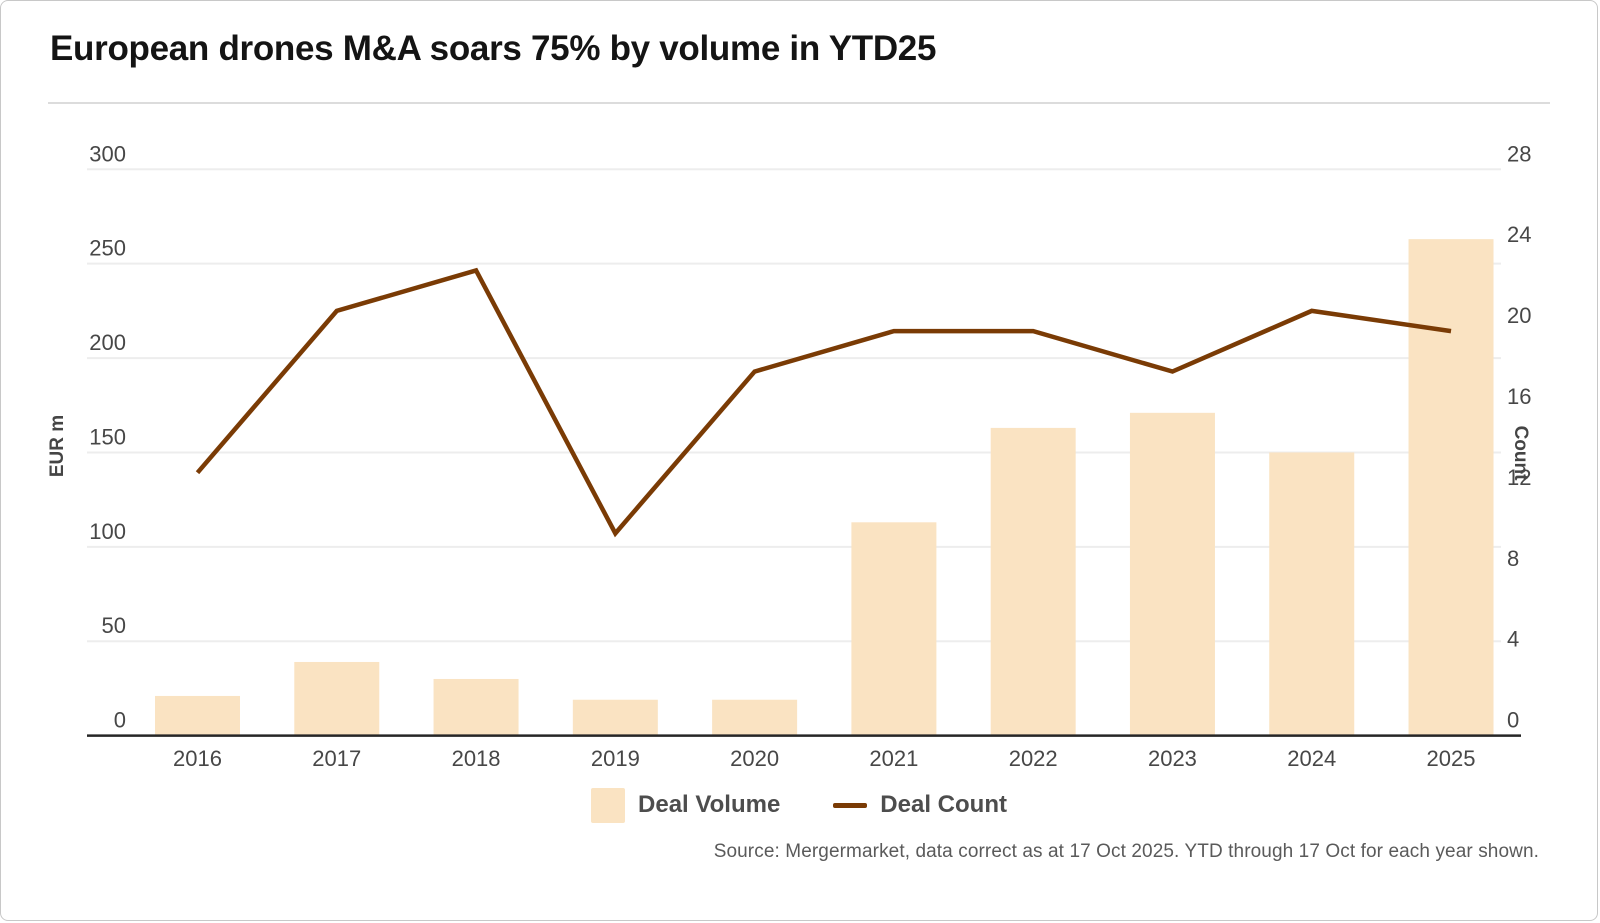  I want to click on x-label-2018: 2018, so click(476, 758).